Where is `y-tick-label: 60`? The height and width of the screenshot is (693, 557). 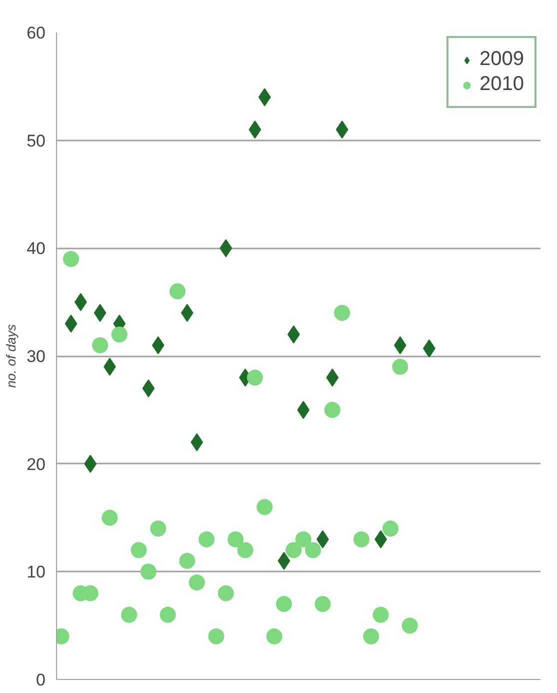 y-tick-label: 60 is located at coordinates (36, 33).